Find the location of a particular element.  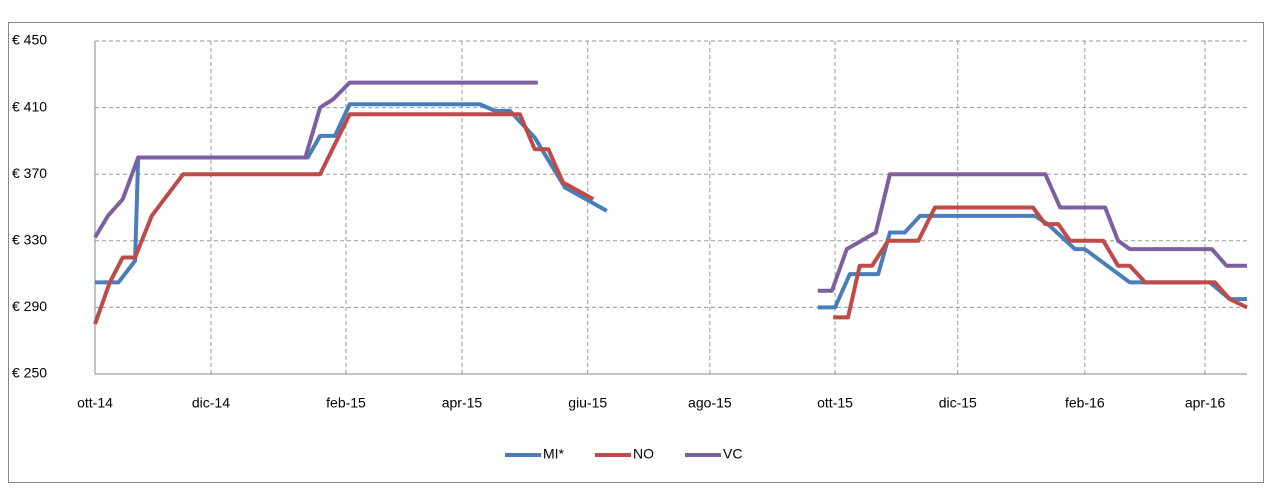

y-tick-label: € 410 is located at coordinates (29, 106).